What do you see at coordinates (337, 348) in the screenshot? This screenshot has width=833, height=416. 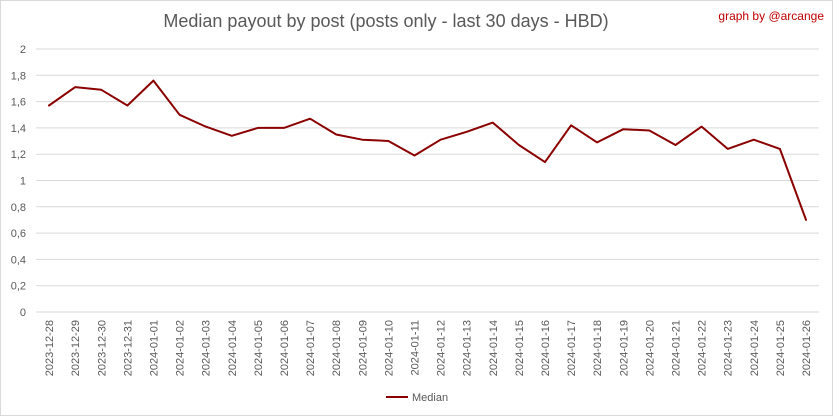 I see `x-tick-label: 2024-01-08` at bounding box center [337, 348].